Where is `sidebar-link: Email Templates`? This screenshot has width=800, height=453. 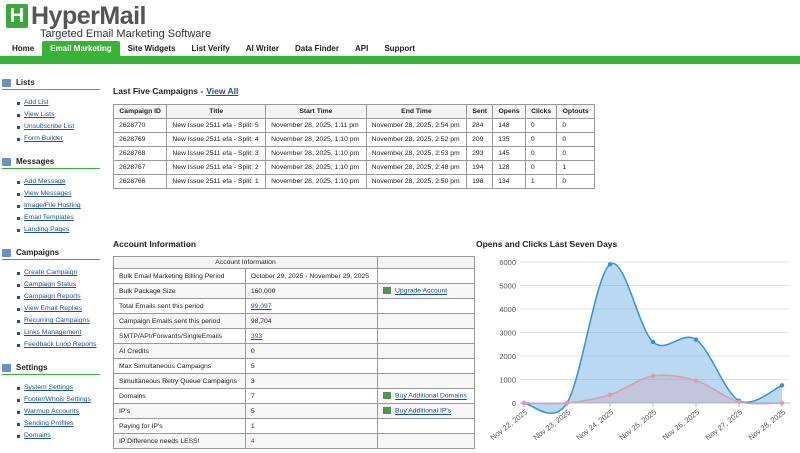 sidebar-link: Email Templates is located at coordinates (50, 218).